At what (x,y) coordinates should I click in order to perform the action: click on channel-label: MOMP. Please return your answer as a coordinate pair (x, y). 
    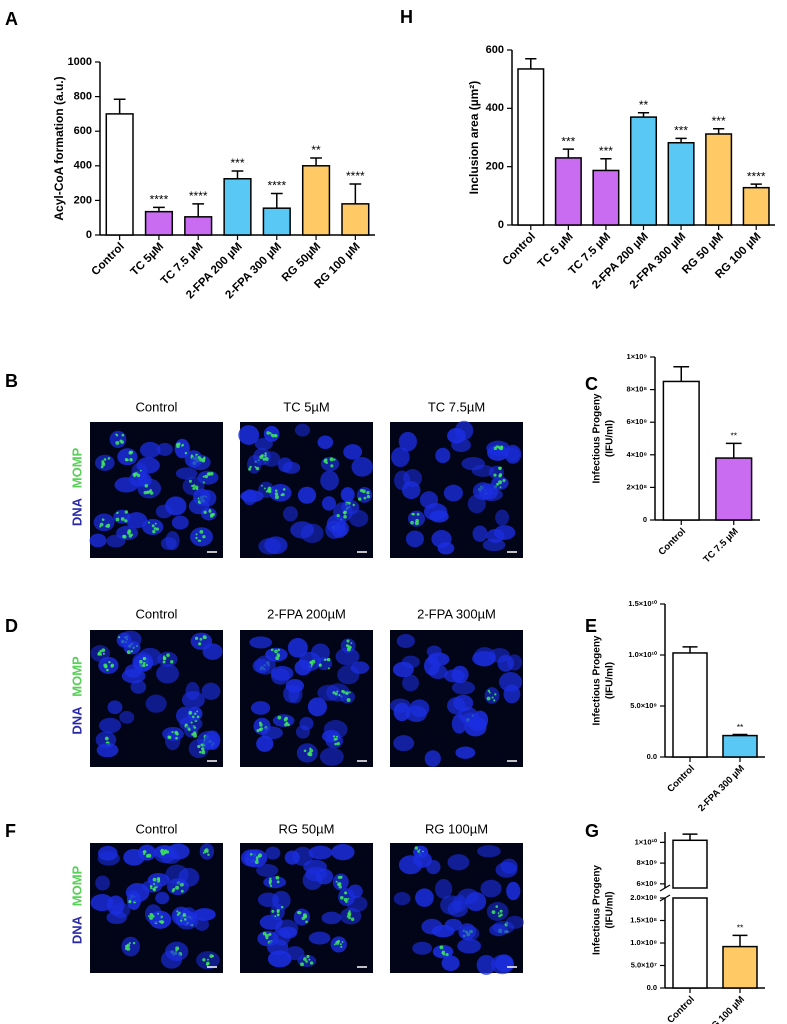
    Looking at the image, I should click on (76, 676).